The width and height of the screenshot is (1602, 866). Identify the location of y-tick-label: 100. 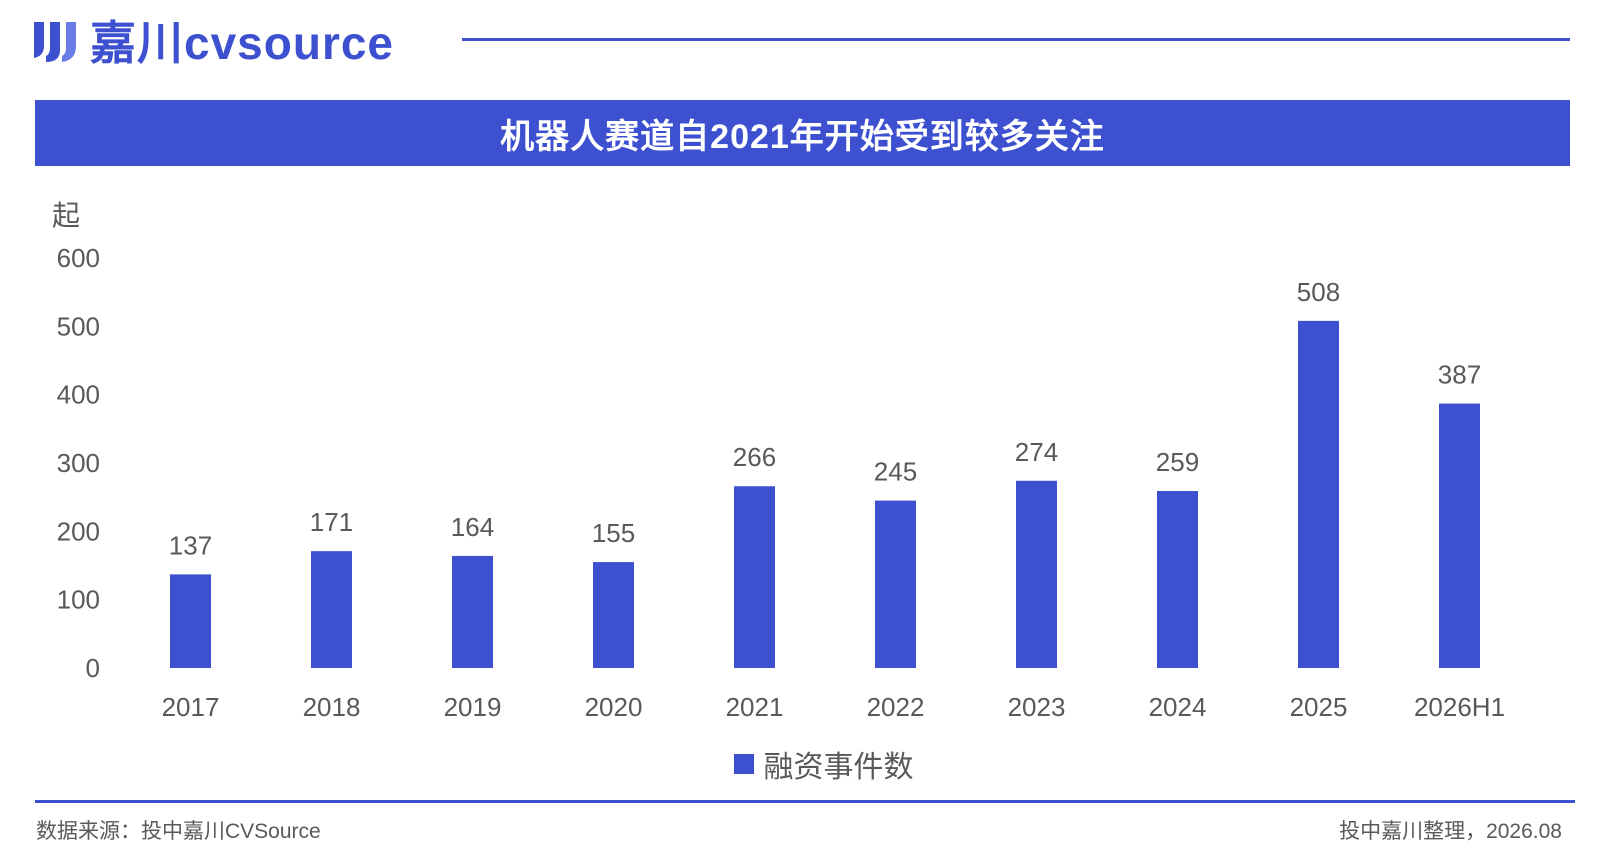
(78, 600).